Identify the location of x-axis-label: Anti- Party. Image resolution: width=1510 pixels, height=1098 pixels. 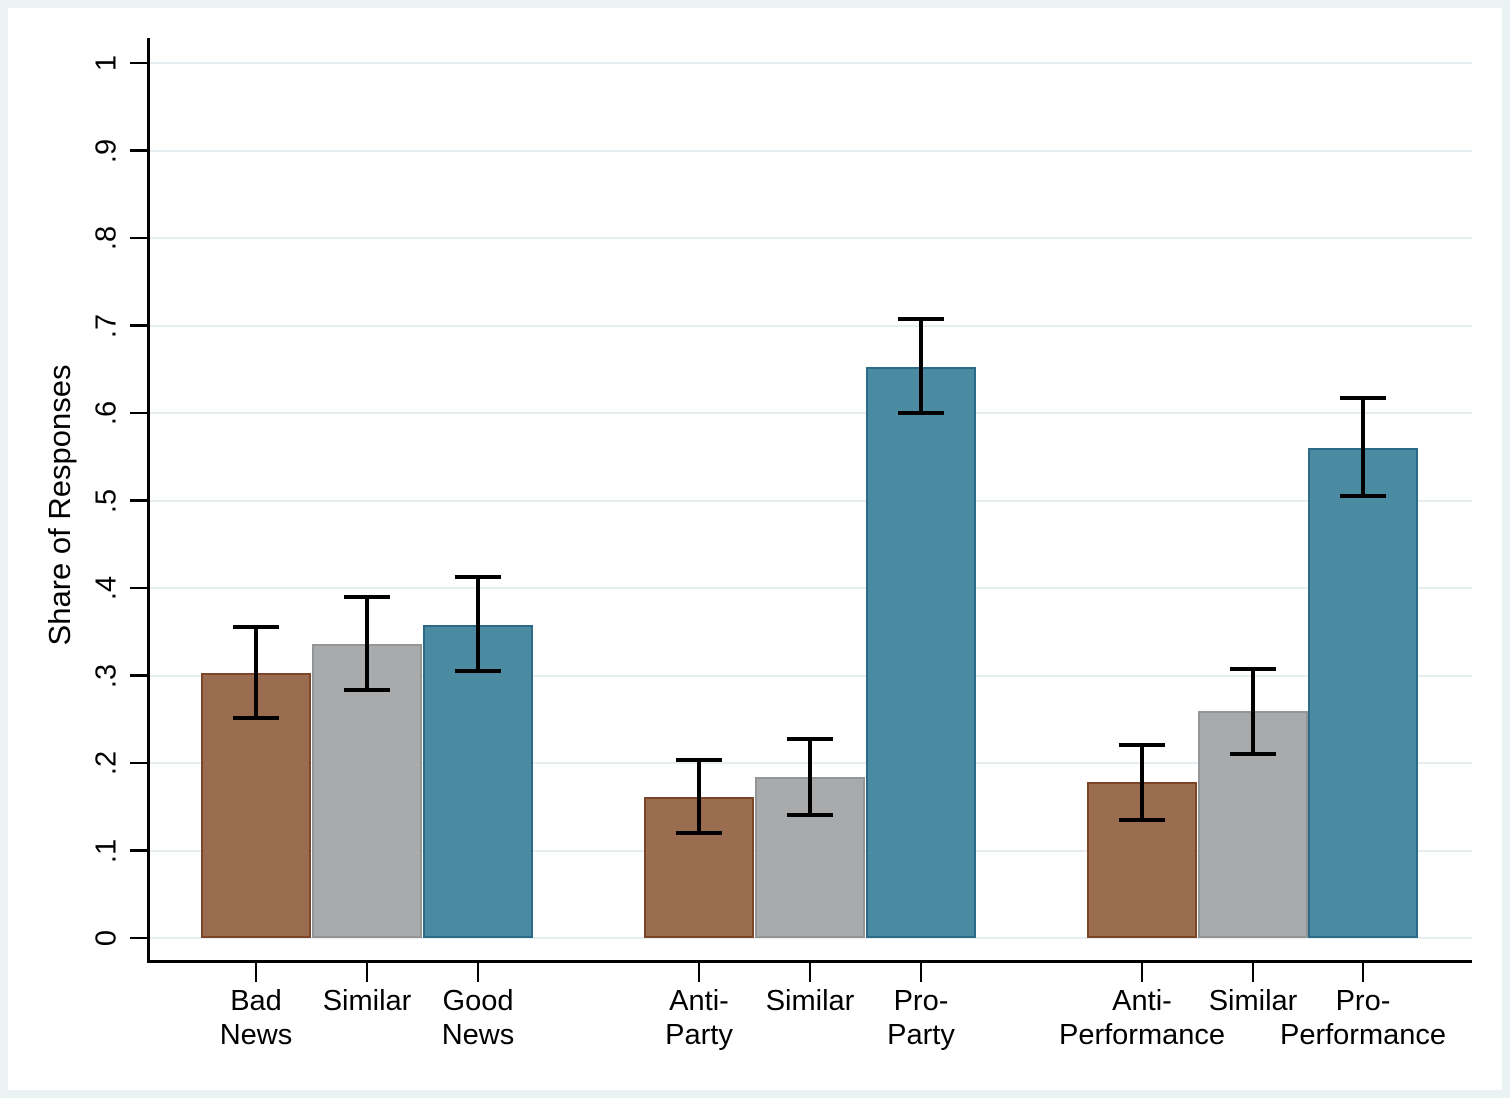
(699, 1018).